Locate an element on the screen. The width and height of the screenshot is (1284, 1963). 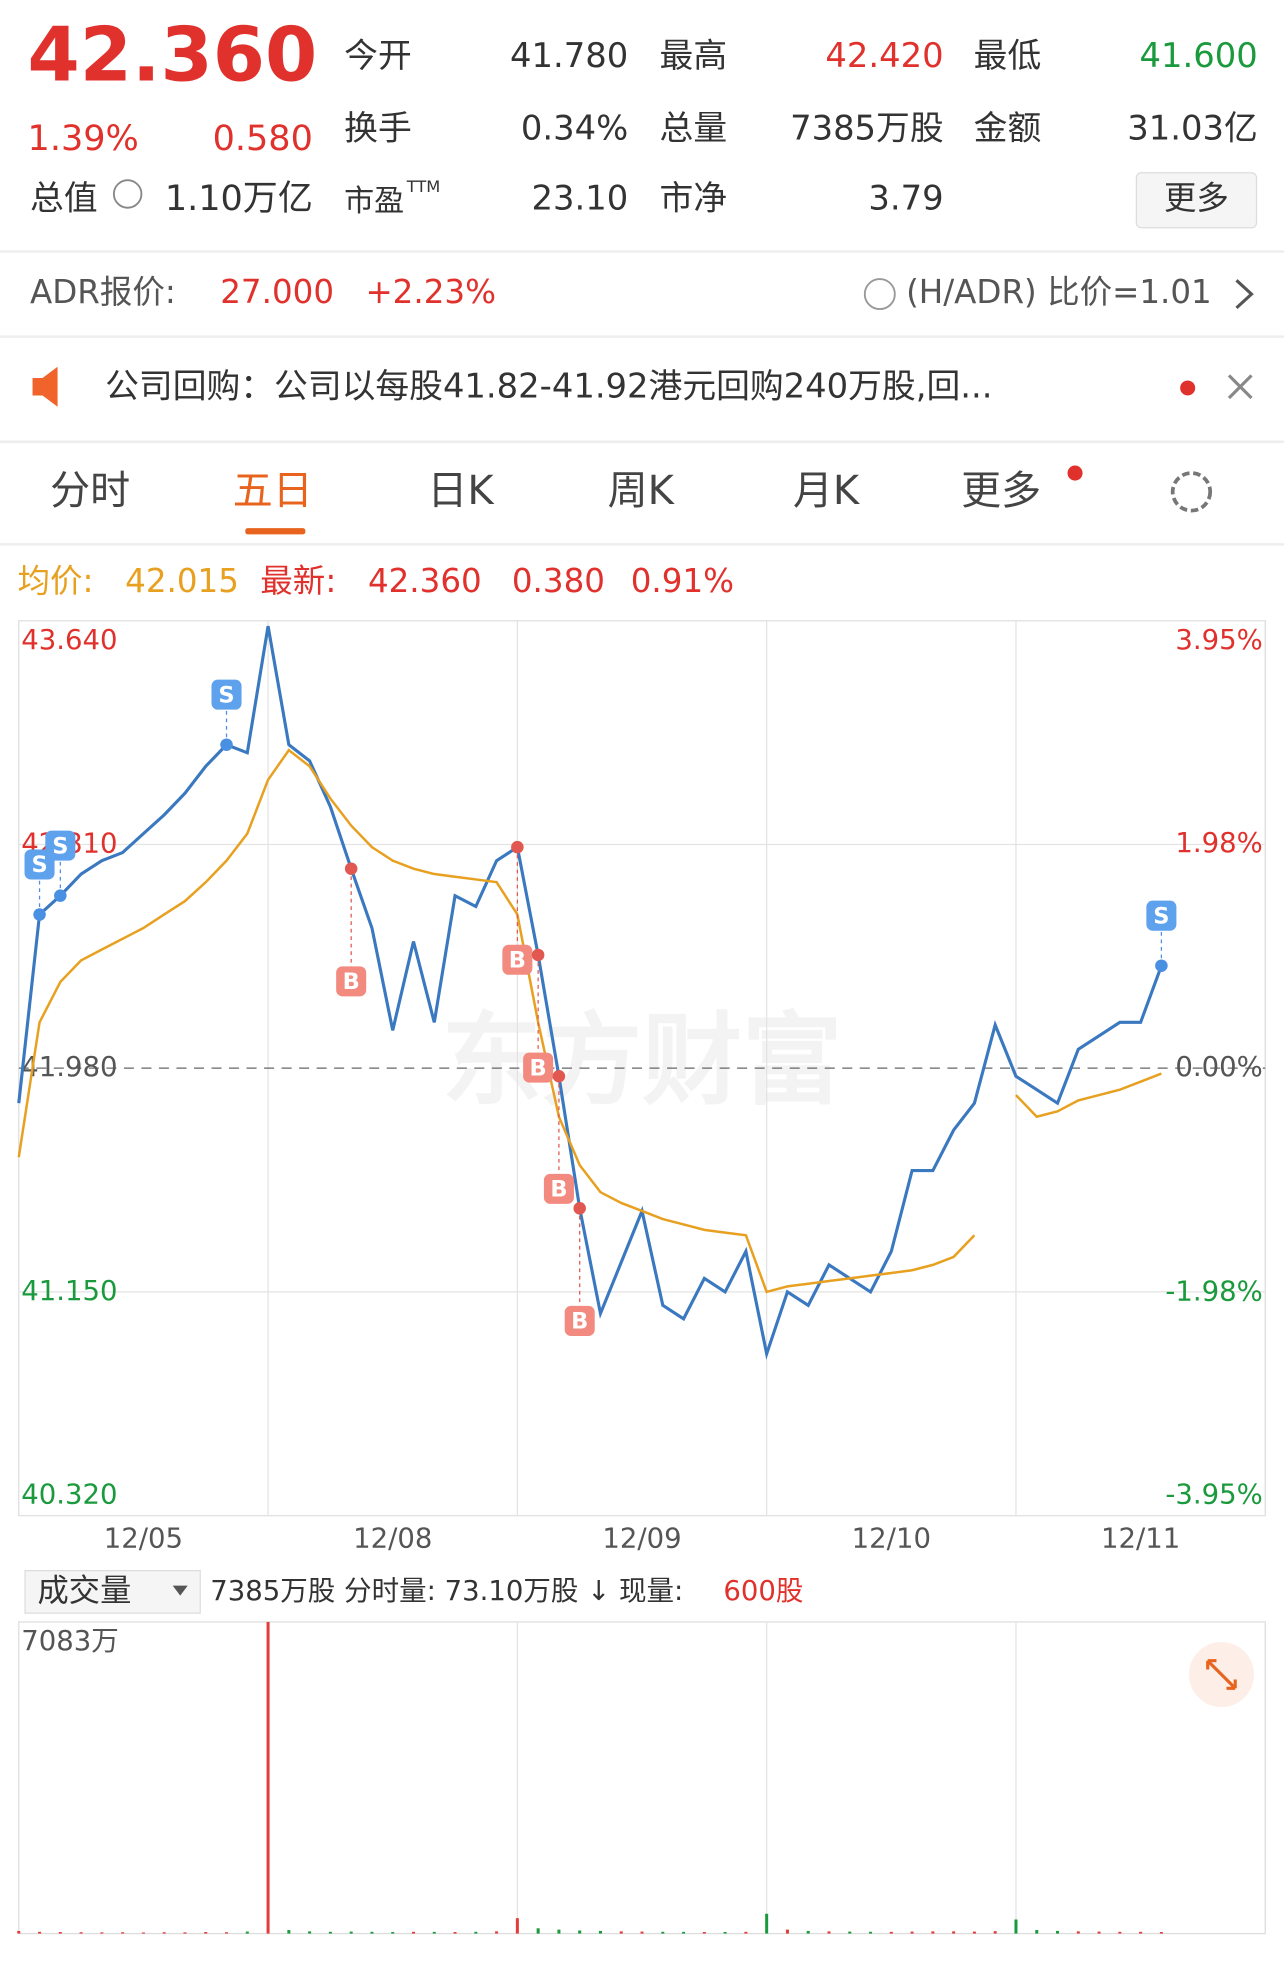
stat-label: 金额 is located at coordinates (1008, 128).